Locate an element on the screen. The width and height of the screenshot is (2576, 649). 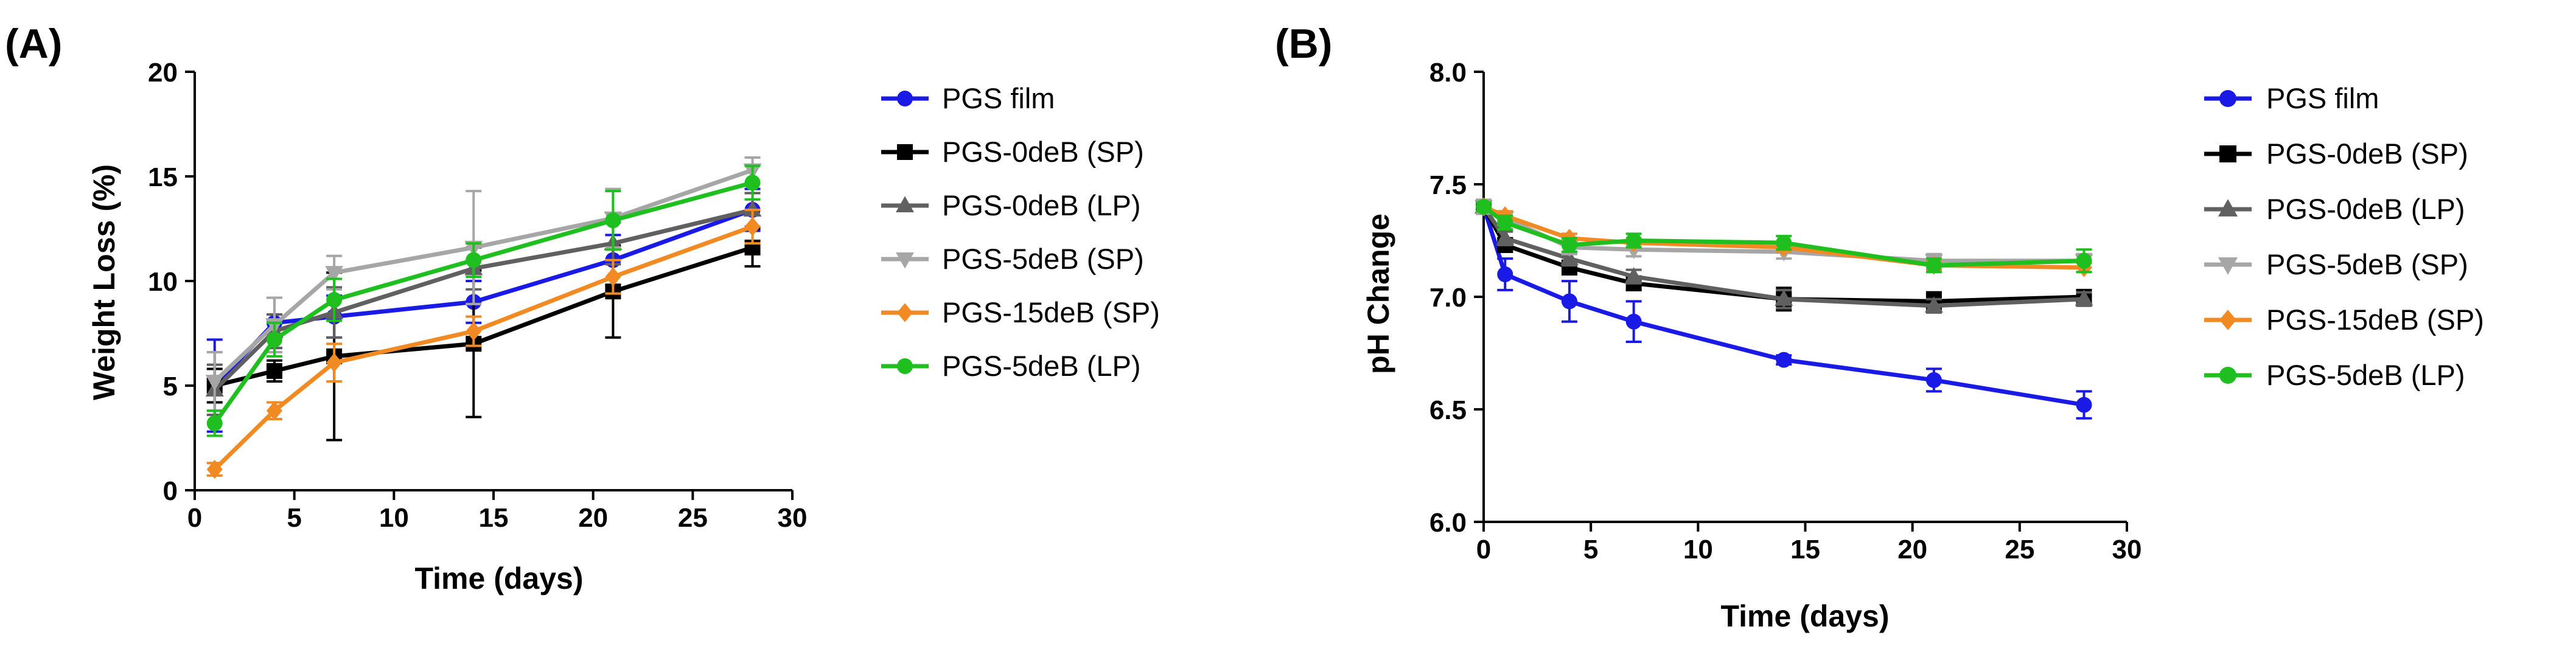
panel-a-series-pgs-0deb-sp-point is located at coordinates (274, 371).